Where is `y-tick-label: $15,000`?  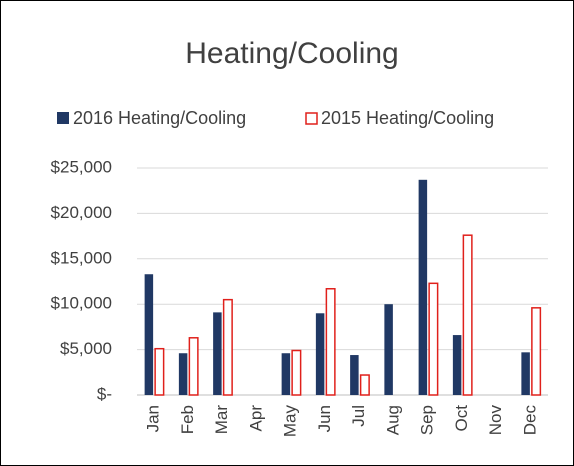
y-tick-label: $15,000 is located at coordinates (81, 257).